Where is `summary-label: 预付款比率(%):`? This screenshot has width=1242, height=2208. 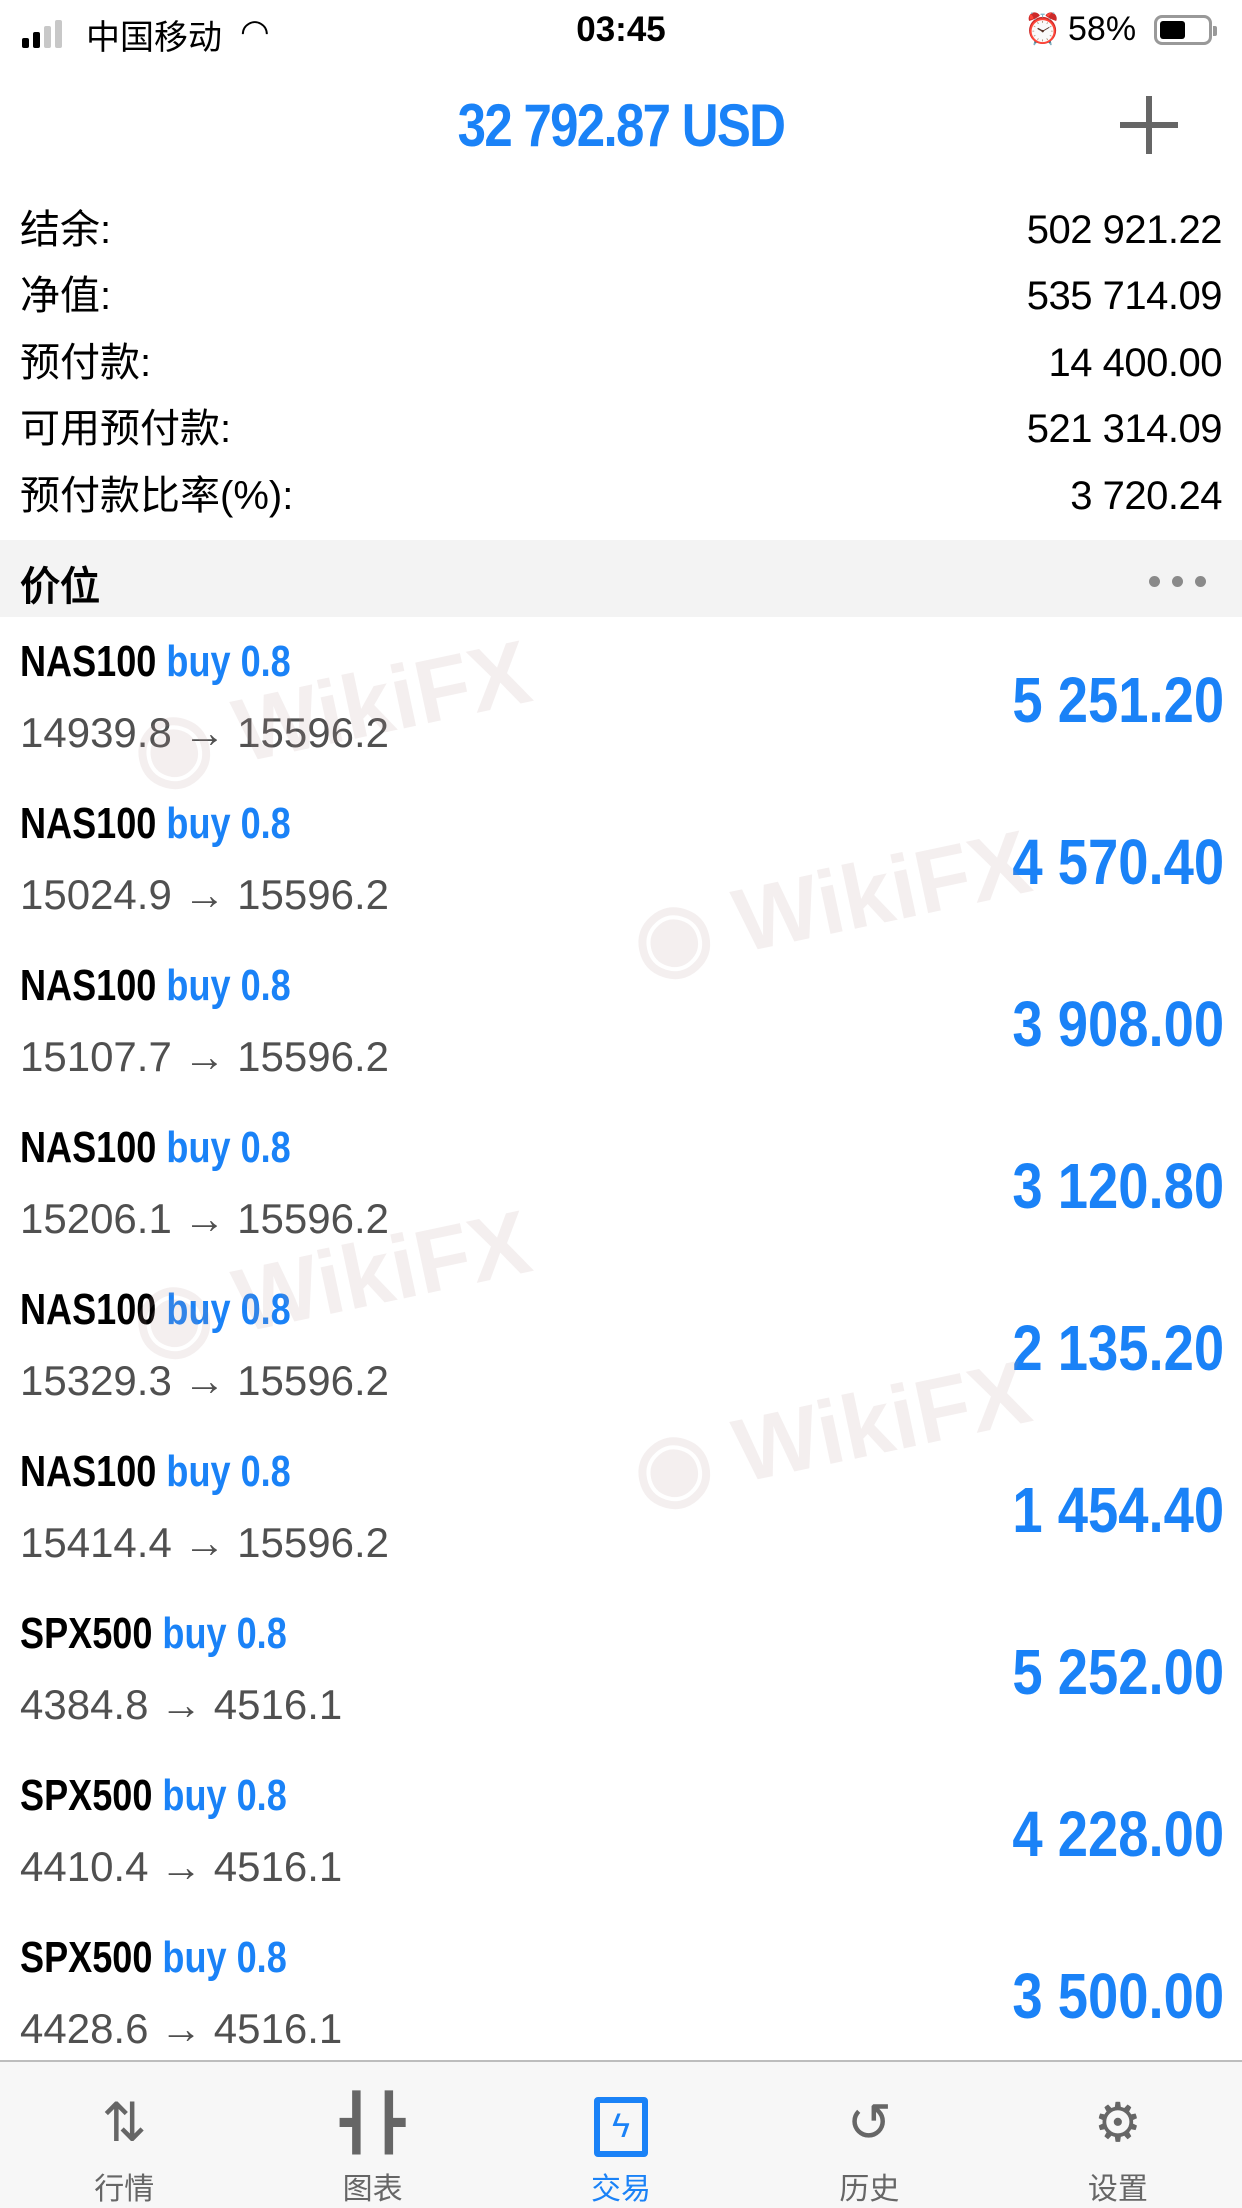 summary-label: 预付款比率(%): is located at coordinates (157, 496).